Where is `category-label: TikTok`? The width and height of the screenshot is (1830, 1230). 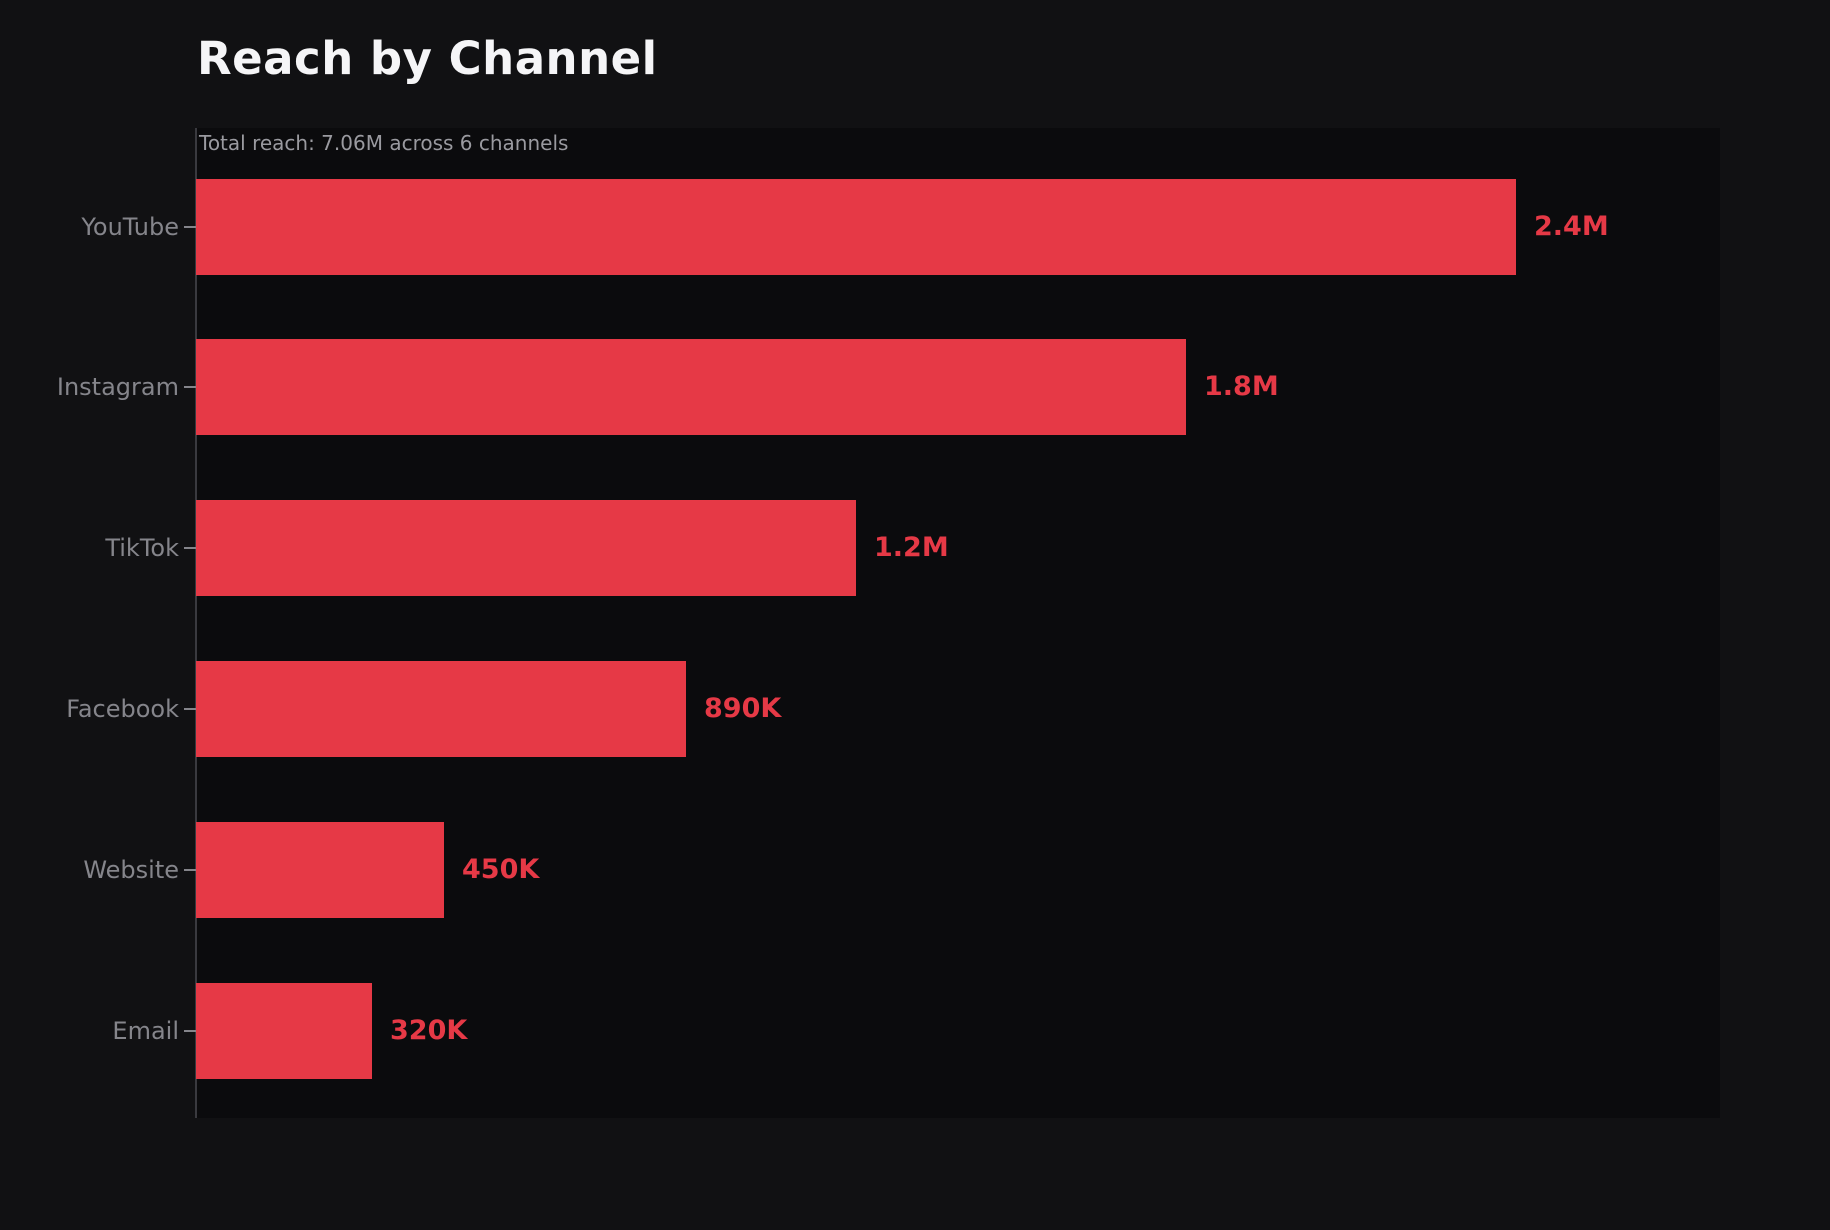
category-label: TikTok is located at coordinates (142, 548).